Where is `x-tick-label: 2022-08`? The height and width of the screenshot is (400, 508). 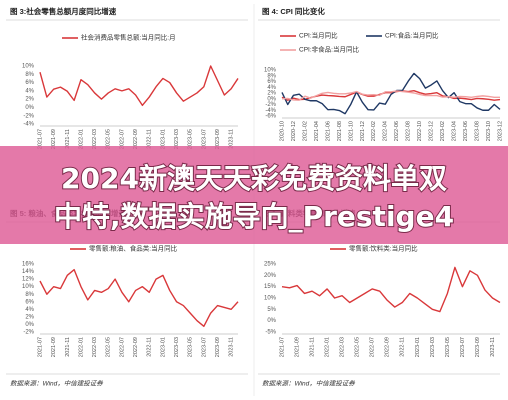 x-tick-label: 2022-08 is located at coordinates (409, 131).